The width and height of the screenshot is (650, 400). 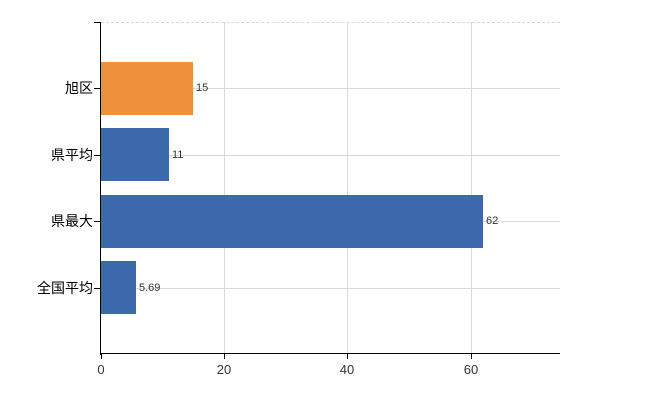 What do you see at coordinates (330, 22) in the screenshot?
I see `plot-top-border` at bounding box center [330, 22].